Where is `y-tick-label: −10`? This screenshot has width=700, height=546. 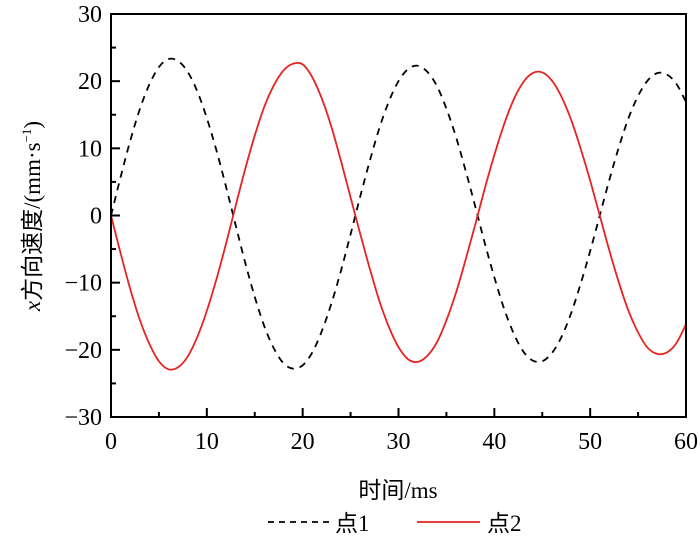 y-tick-label: −10 is located at coordinates (83, 284).